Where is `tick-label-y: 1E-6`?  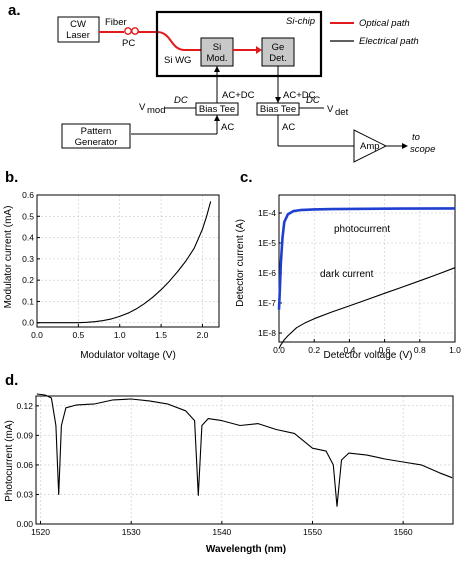
tick-label-y: 1E-6 is located at coordinates (267, 273).